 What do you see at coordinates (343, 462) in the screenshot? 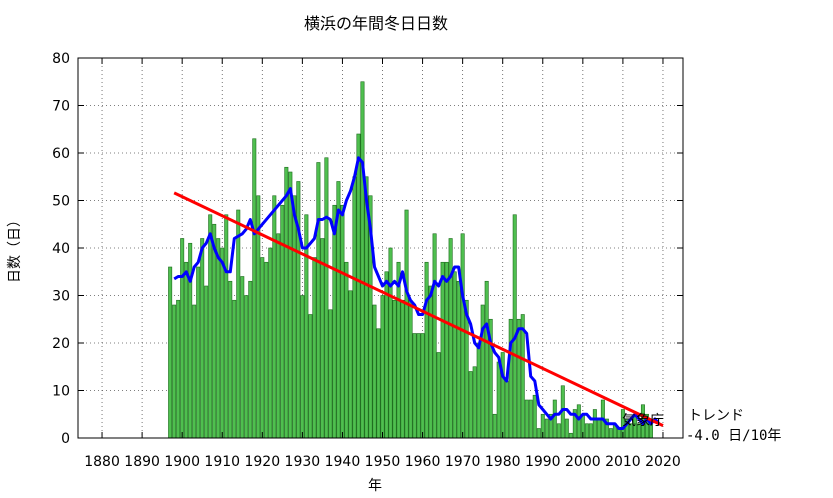
I see `x-tick-label: 1940` at bounding box center [343, 462].